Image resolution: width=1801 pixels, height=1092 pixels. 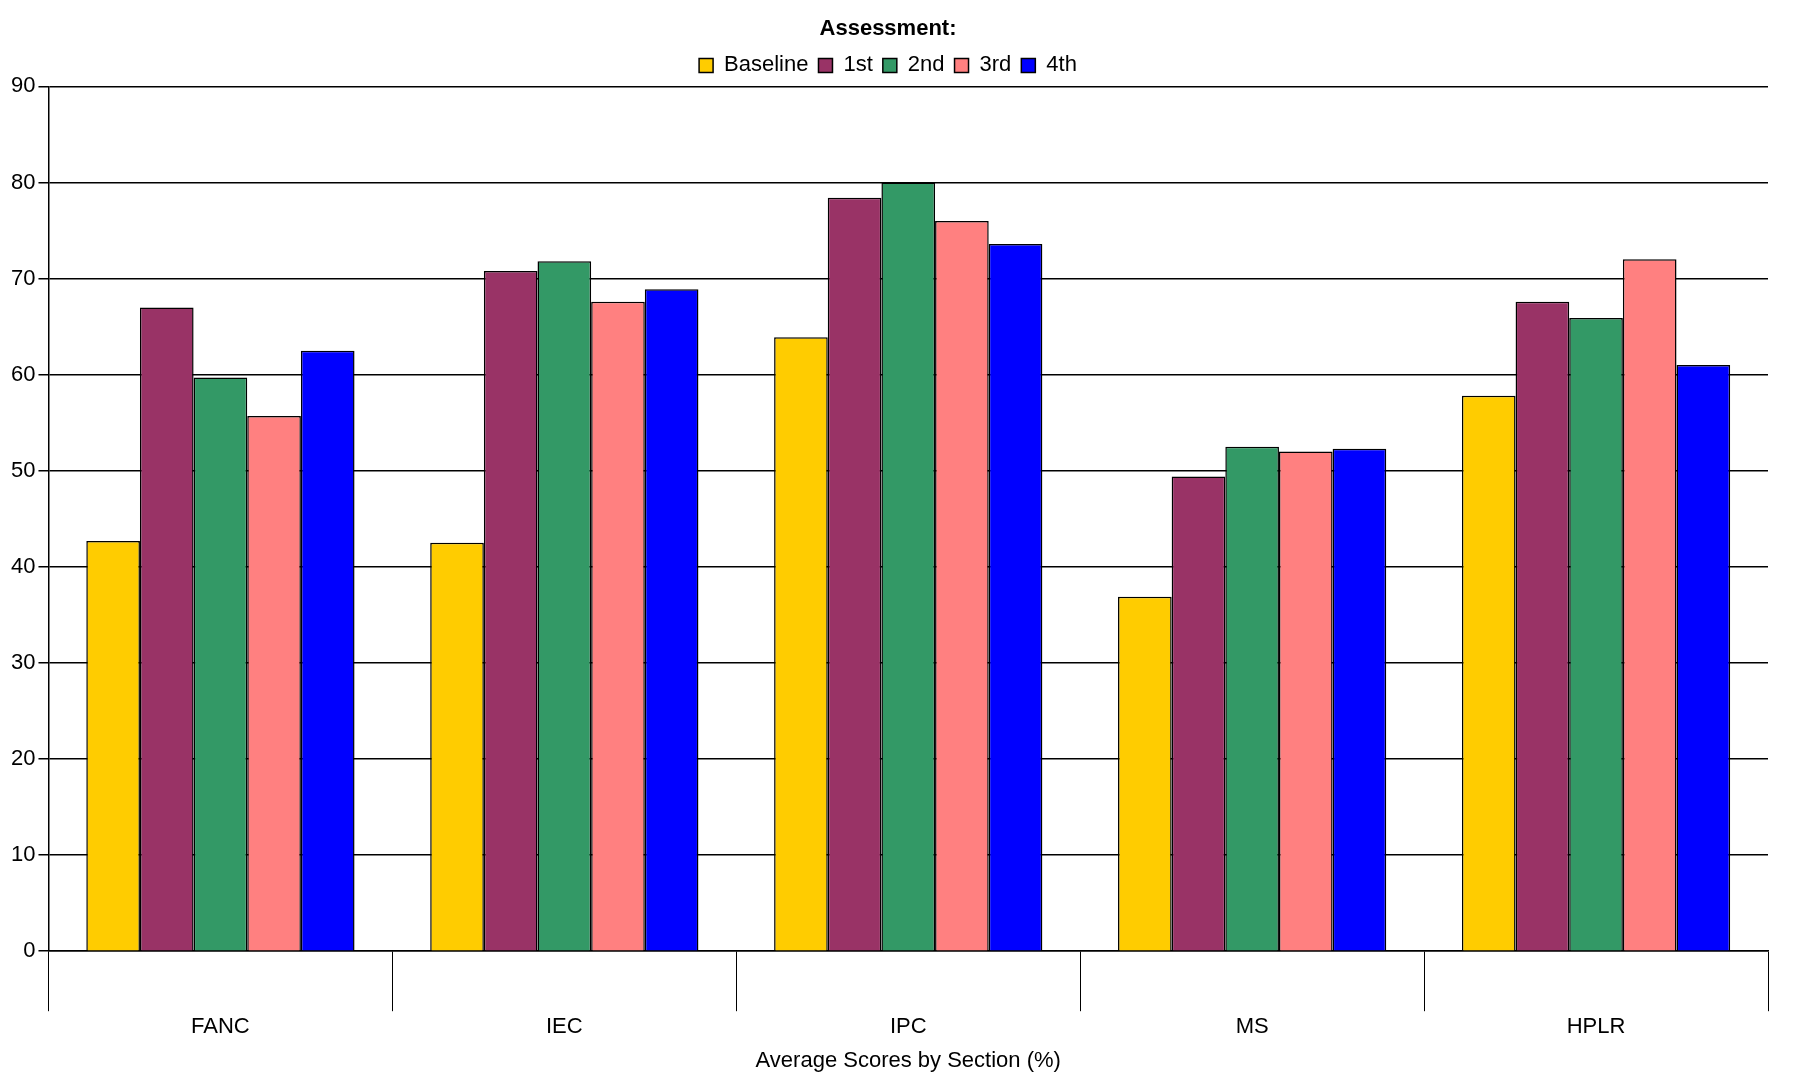 I want to click on legend-label: 3rd, so click(x=995, y=64).